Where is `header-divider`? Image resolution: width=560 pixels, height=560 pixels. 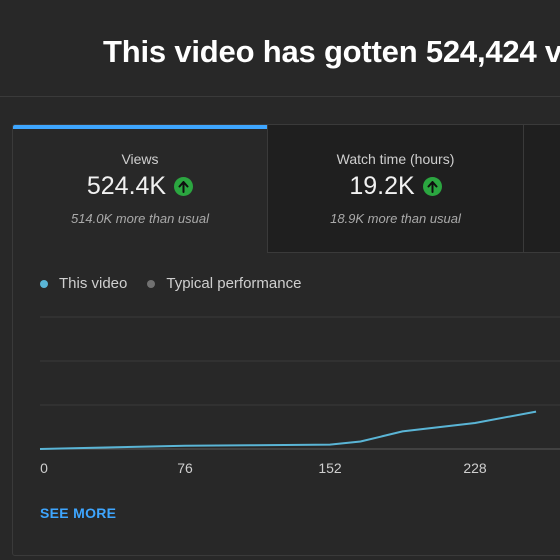
header-divider is located at coordinates (280, 96).